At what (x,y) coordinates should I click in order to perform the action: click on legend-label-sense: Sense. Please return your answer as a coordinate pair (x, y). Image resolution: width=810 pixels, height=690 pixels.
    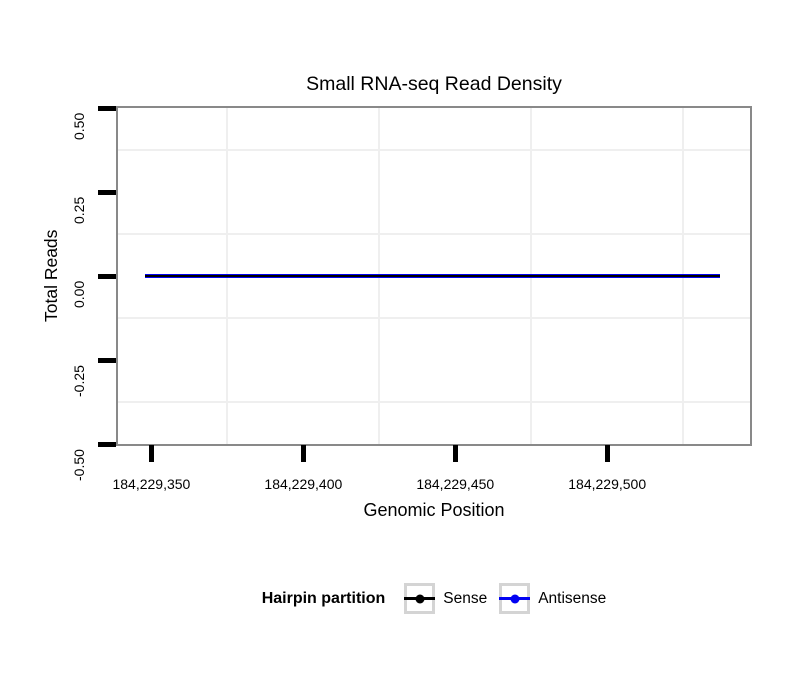
    Looking at the image, I should click on (465, 598).